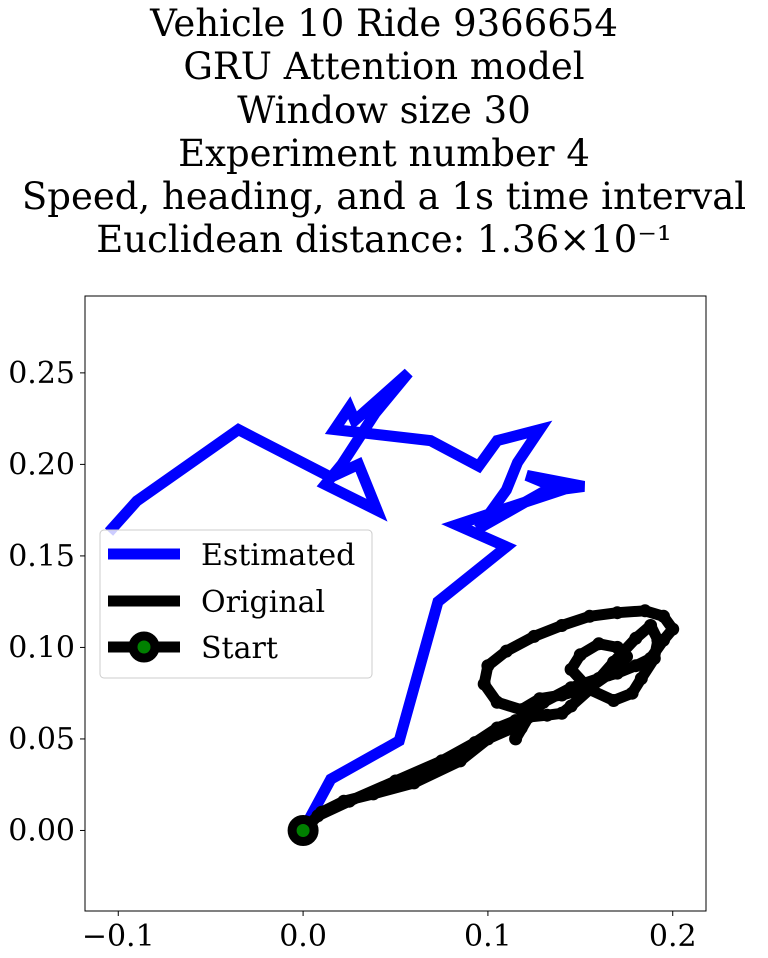  I want to click on x-tick-label: 0.0, so click(303, 936).